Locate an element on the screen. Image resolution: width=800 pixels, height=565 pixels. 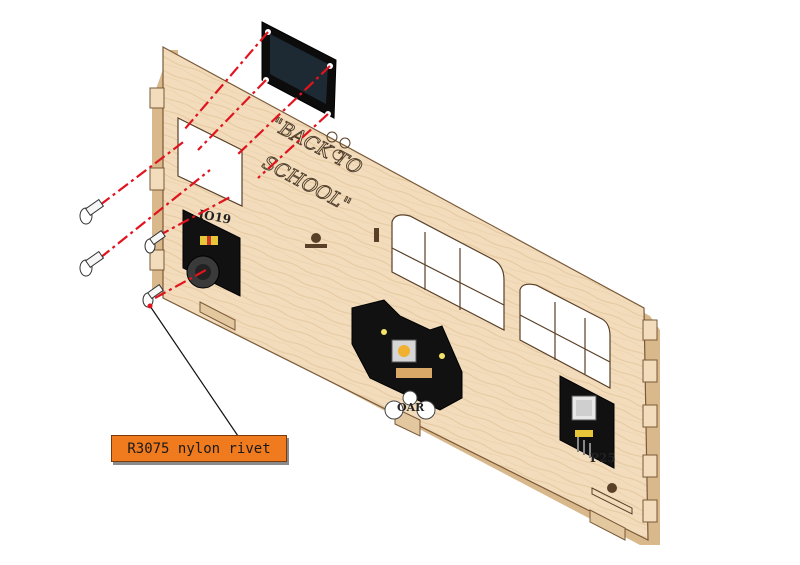
window-cutout-left is located at coordinates (448, 272).